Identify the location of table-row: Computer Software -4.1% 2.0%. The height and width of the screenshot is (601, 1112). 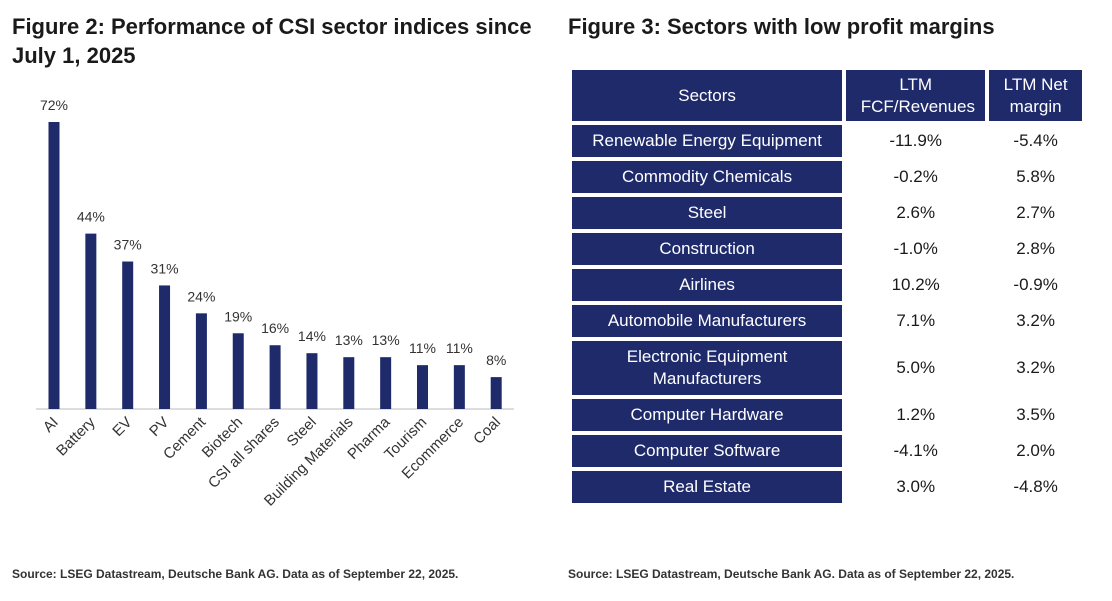
(827, 451).